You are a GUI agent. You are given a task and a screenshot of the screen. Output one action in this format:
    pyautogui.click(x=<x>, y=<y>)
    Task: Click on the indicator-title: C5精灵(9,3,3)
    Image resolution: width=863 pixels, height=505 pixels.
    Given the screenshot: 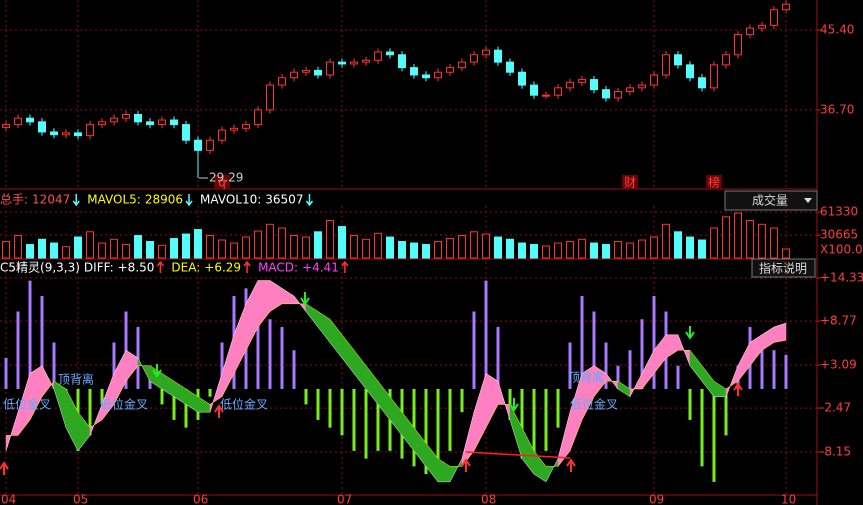 What is the action you would take?
    pyautogui.click(x=40, y=268)
    